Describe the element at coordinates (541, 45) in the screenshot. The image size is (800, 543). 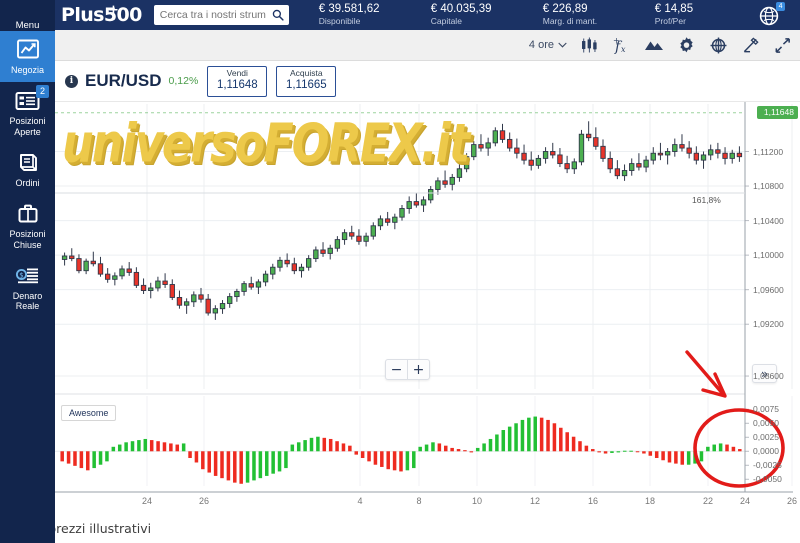
I see `timeframe-label: 4 ore` at that location.